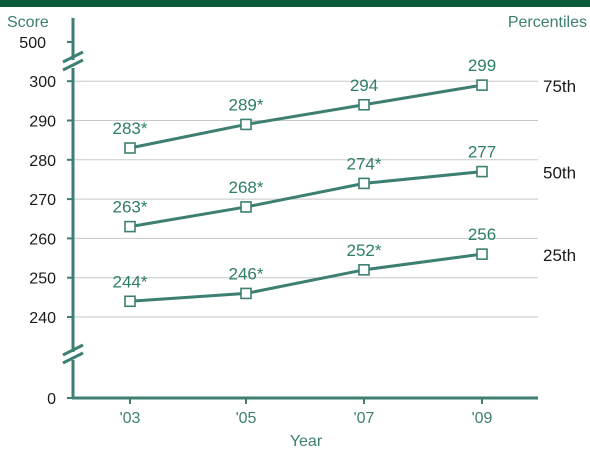  I want to click on y-tick-label-240: 240, so click(42, 318).